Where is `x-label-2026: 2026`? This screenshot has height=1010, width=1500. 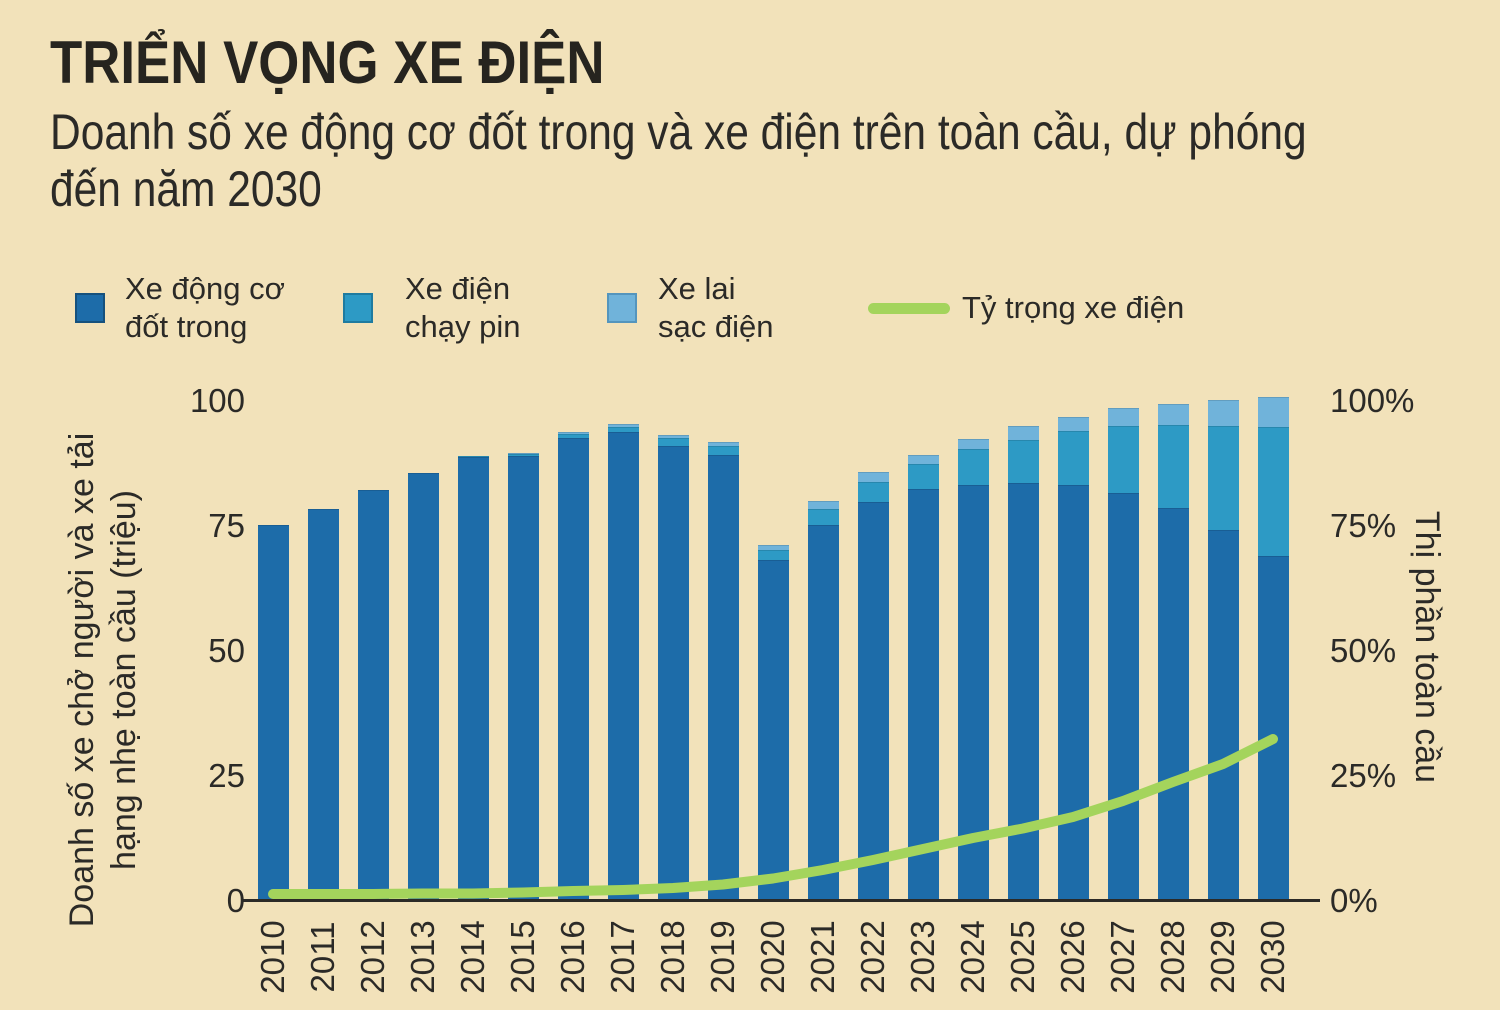
x-label-2026: 2026 is located at coordinates (1072, 957).